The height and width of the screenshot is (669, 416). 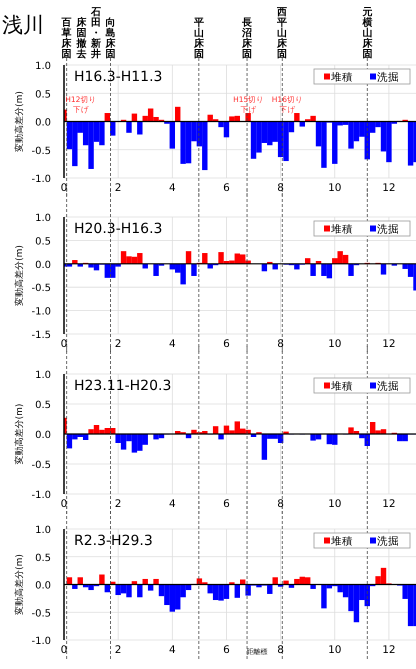 I want to click on chart-subtitle: R2.3-H29.3, so click(x=113, y=541).